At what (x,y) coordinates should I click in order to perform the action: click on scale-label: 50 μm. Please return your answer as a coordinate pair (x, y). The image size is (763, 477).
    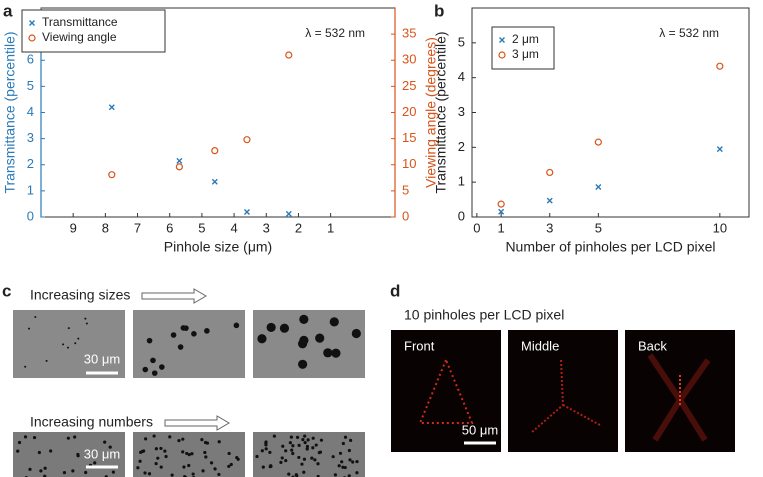
    Looking at the image, I should click on (480, 429).